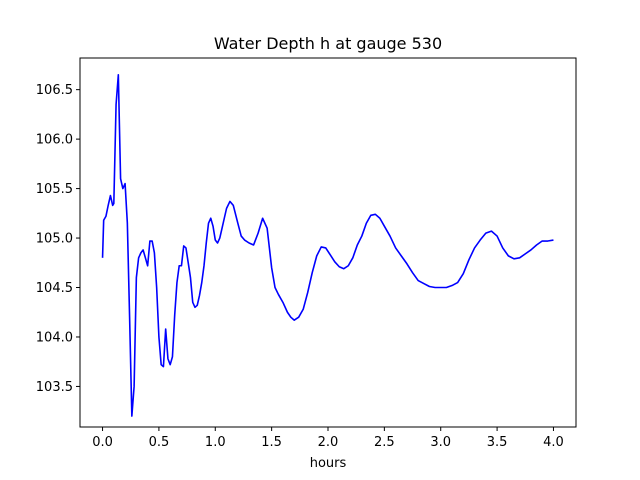 Image resolution: width=640 pixels, height=480 pixels. I want to click on x-tick-label: 3.0, so click(440, 442).